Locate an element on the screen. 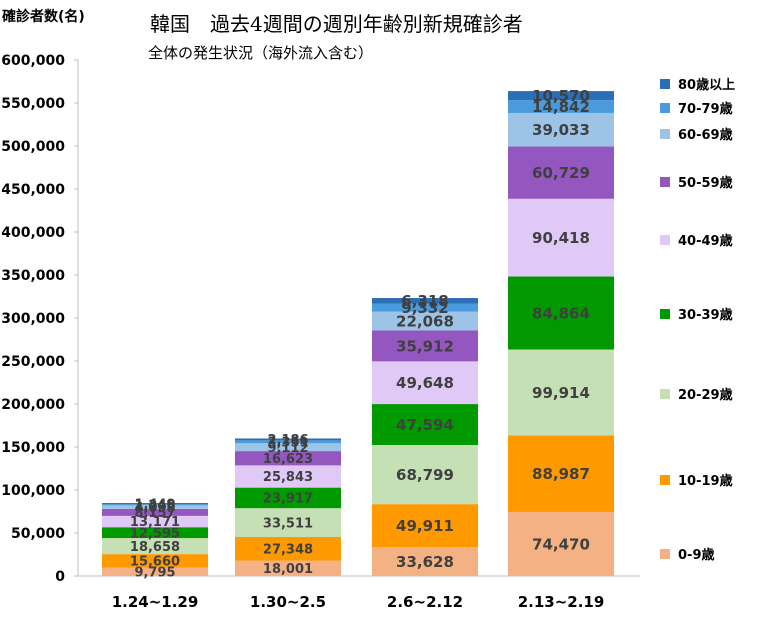 The width and height of the screenshot is (775, 623). legend-item: 60-69歳 is located at coordinates (696, 133).